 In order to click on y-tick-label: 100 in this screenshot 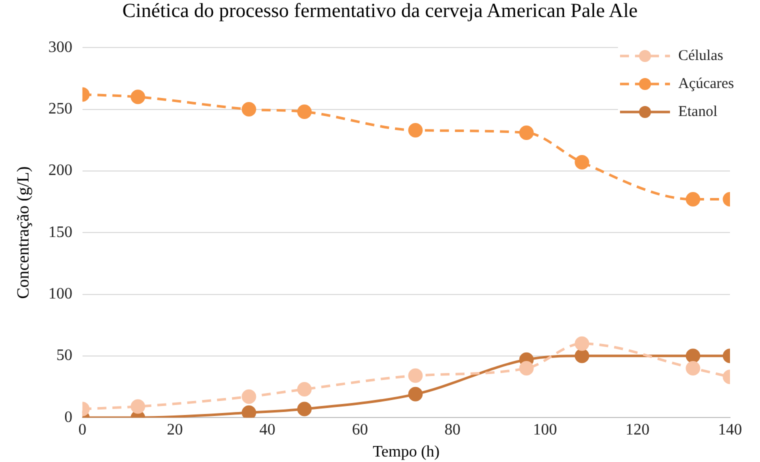, I will do `click(60, 293)`.